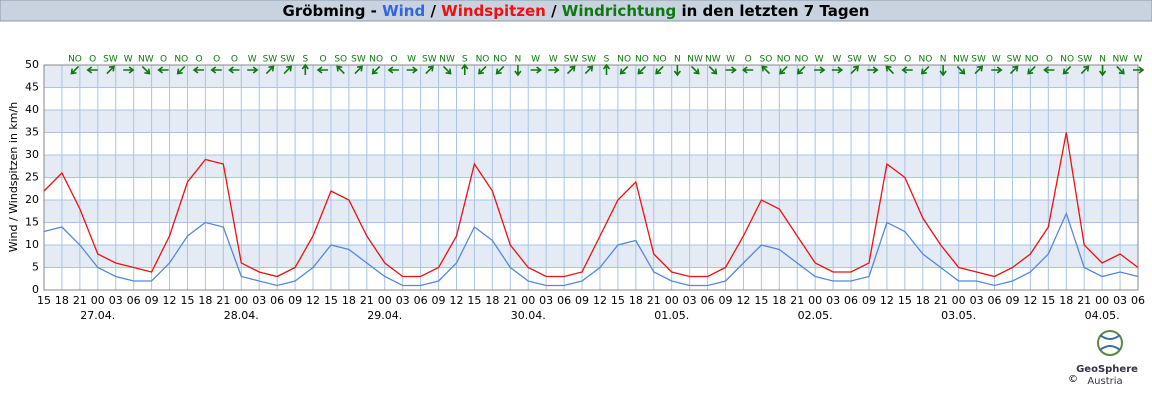  Describe the element at coordinates (32, 177) in the screenshot. I see `y-tick-label: 25` at that location.